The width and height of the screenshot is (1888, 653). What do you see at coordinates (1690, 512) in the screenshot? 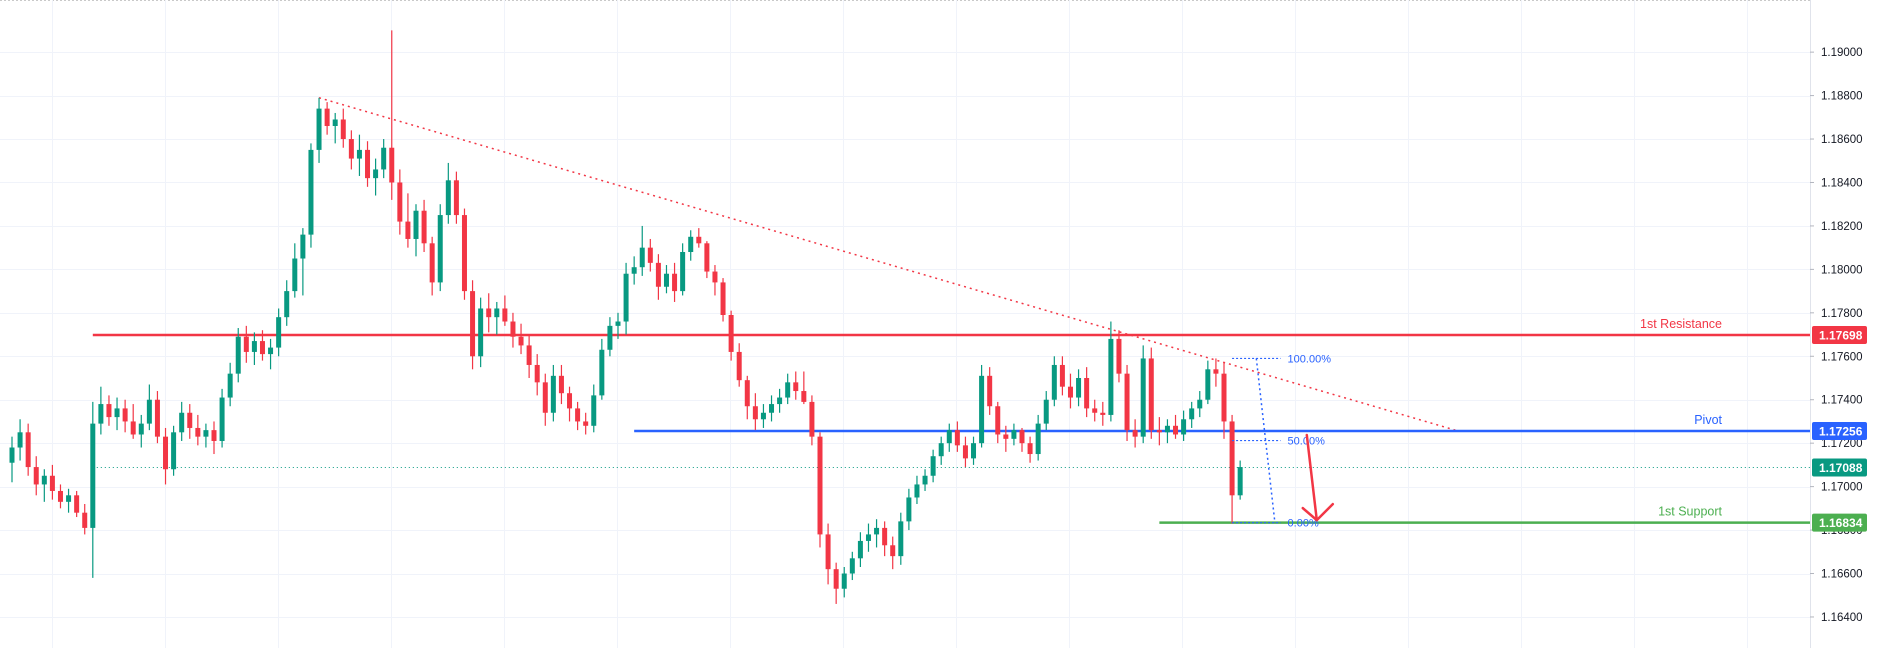
I see `level-name-1st-support: 1st Support` at bounding box center [1690, 512].